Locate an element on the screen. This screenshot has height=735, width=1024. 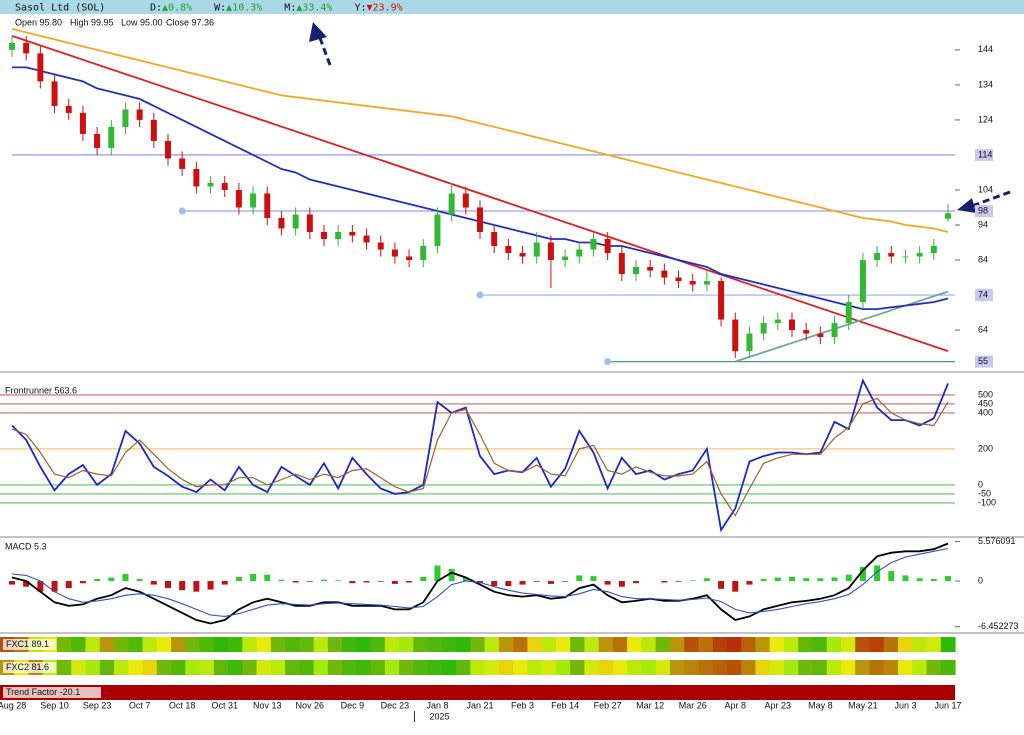
year-label: 2025 is located at coordinates (439, 716).